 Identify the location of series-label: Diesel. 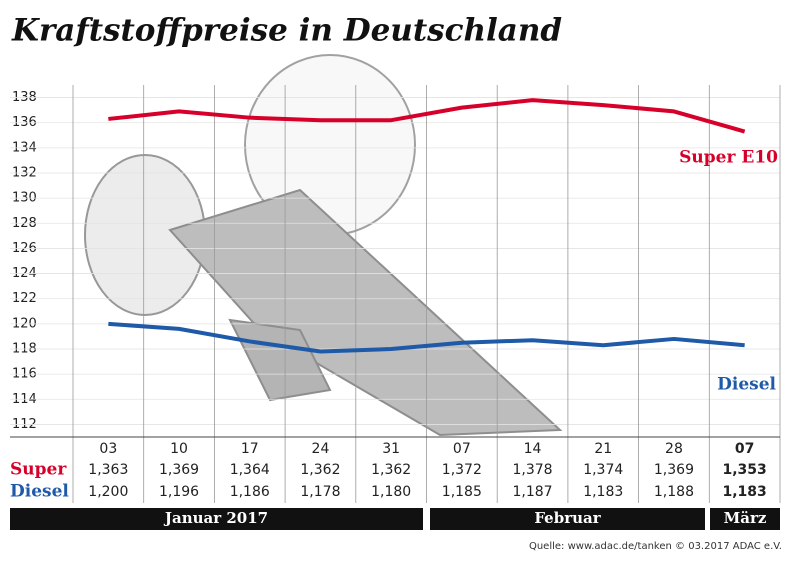
(746, 385).